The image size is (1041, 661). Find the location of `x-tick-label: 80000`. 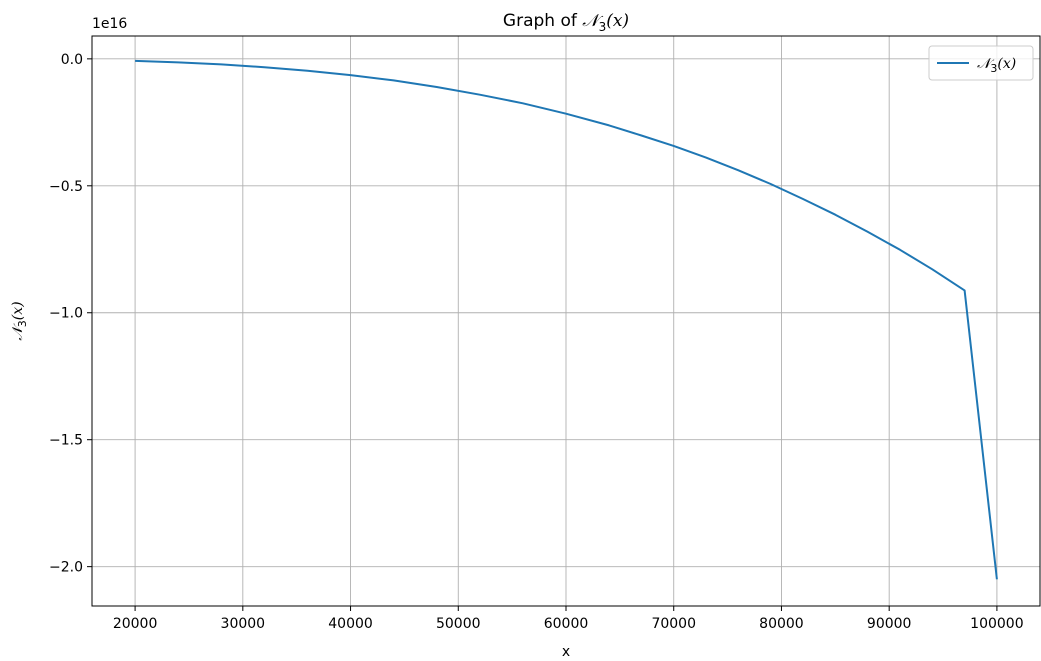

x-tick-label: 80000 is located at coordinates (781, 624).